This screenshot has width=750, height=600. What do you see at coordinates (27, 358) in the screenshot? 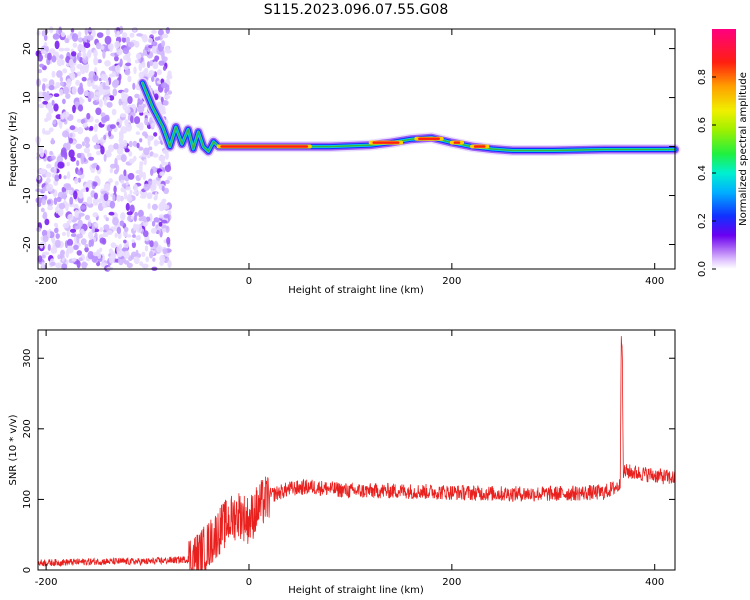
I see `y-tick-label: 300` at bounding box center [27, 358].